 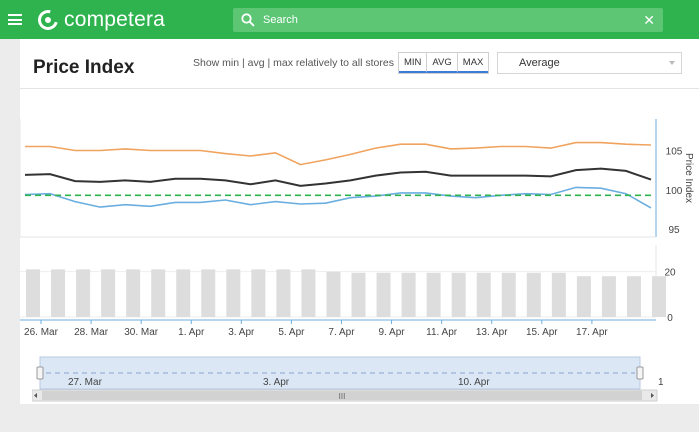 I want to click on scroll-left-arrow-icon, so click(x=35, y=395).